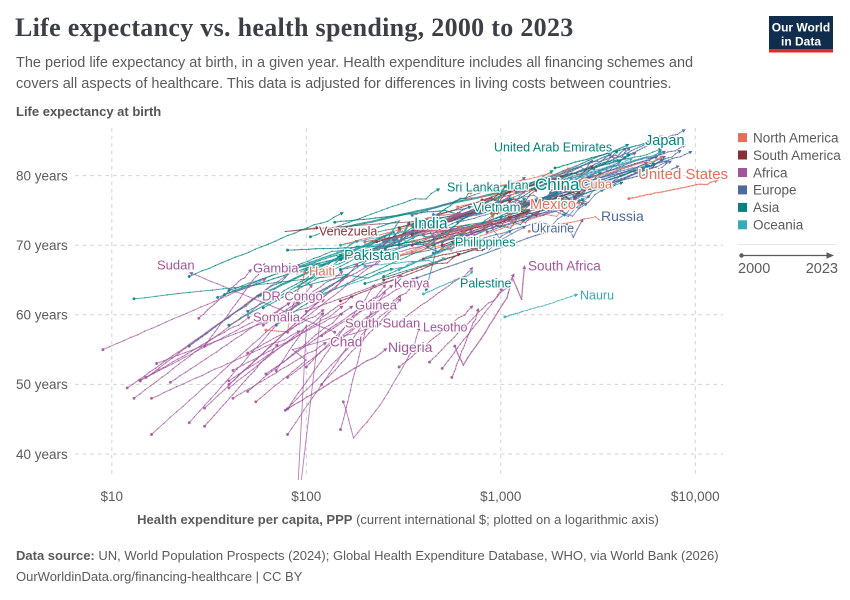 The height and width of the screenshot is (600, 850). What do you see at coordinates (42, 384) in the screenshot?
I see `svg-text: 50 years` at bounding box center [42, 384].